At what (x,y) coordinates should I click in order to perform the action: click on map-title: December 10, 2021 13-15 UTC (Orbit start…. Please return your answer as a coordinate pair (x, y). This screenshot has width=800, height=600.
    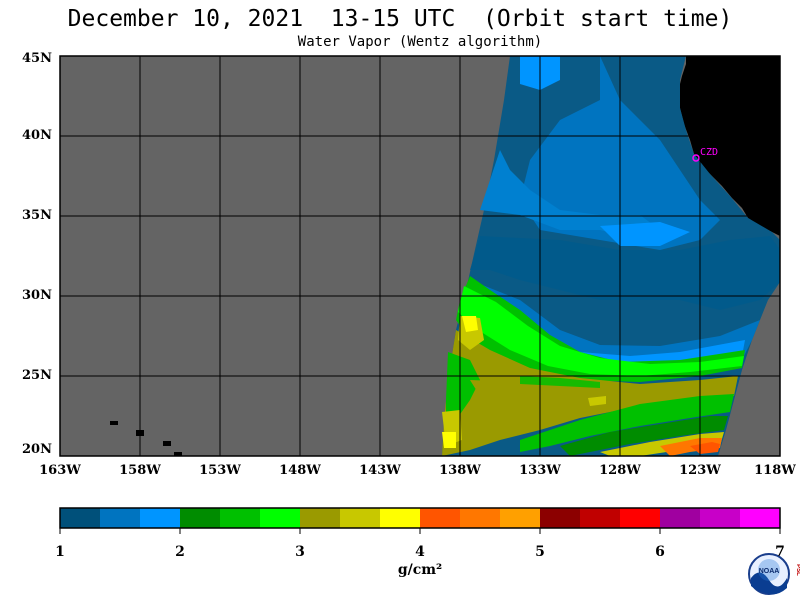
    Looking at the image, I should click on (400, 19).